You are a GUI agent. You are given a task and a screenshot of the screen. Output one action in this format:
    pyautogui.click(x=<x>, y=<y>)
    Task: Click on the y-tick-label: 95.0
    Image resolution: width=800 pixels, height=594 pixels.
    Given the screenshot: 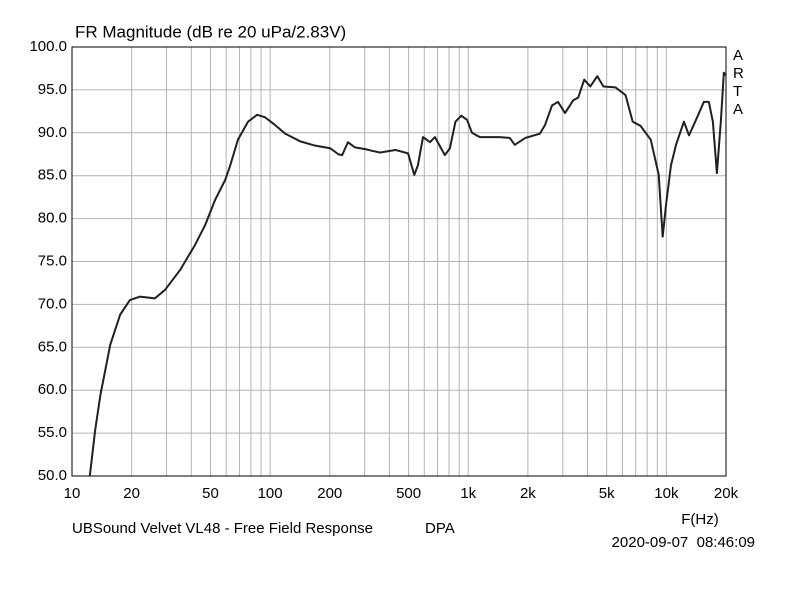 What is the action you would take?
    pyautogui.click(x=52, y=89)
    